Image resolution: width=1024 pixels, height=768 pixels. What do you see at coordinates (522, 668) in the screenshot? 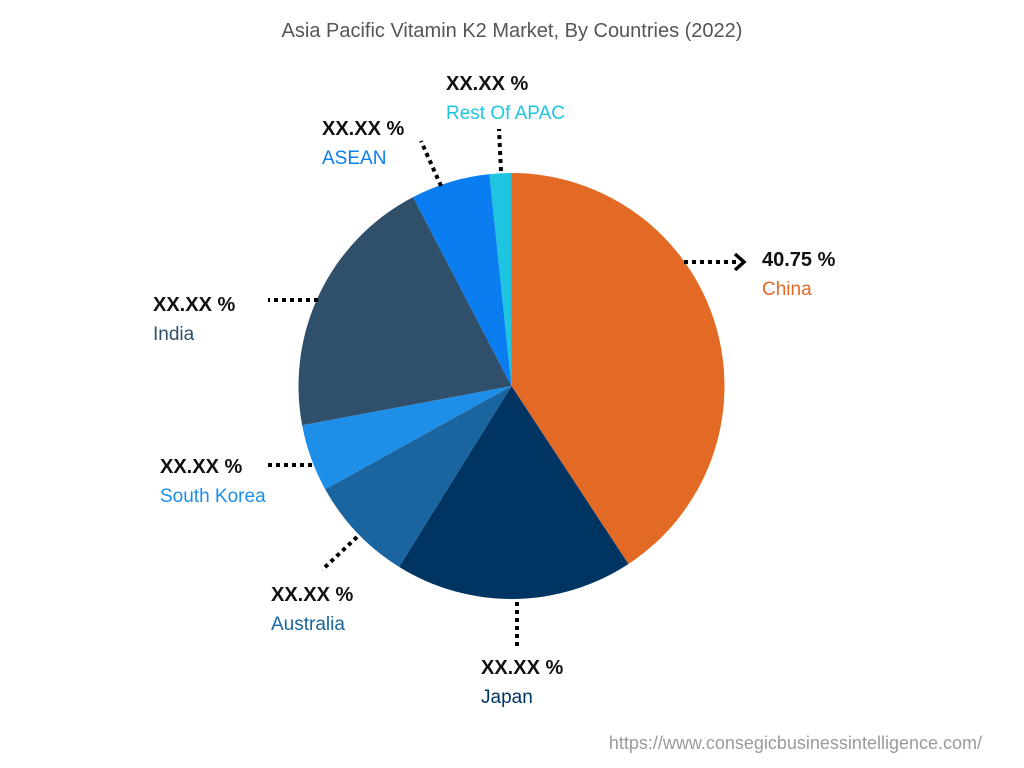
I see `value-japan: XX.XX %` at bounding box center [522, 668].